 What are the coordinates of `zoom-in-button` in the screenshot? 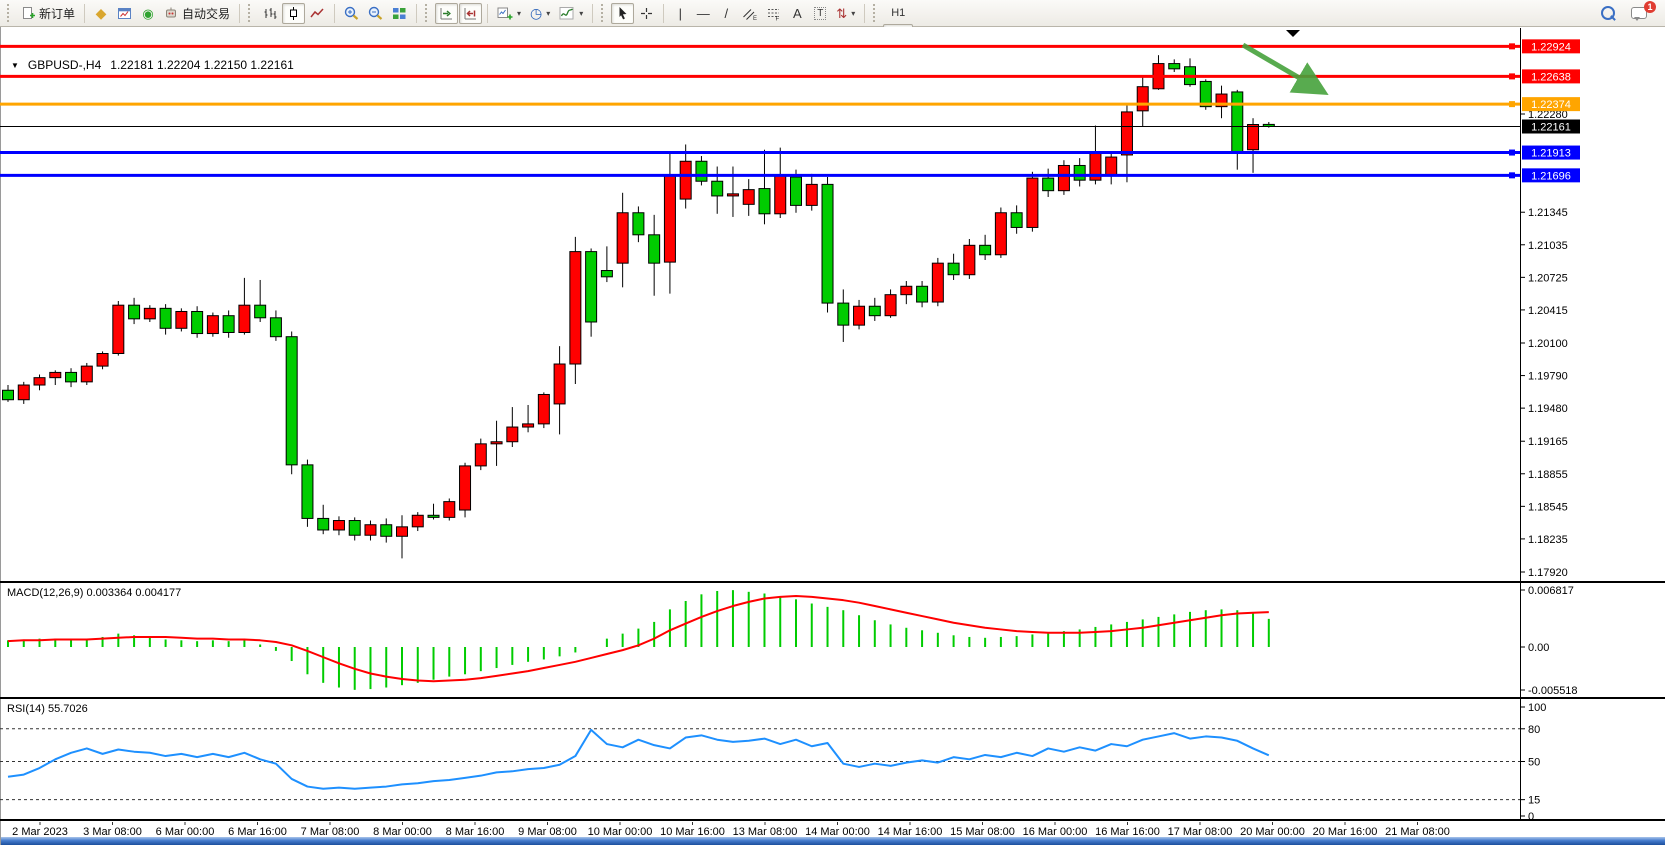 It's located at (351, 13).